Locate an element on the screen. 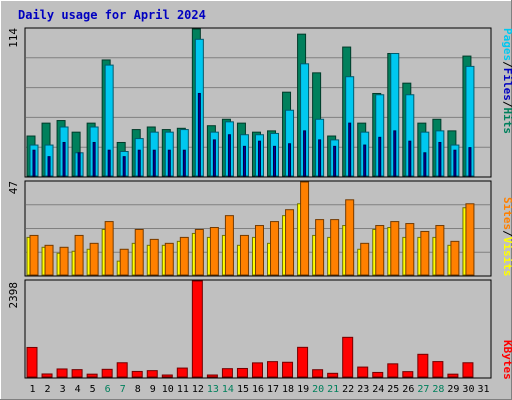  day-label-7: 7 is located at coordinates (123, 389).